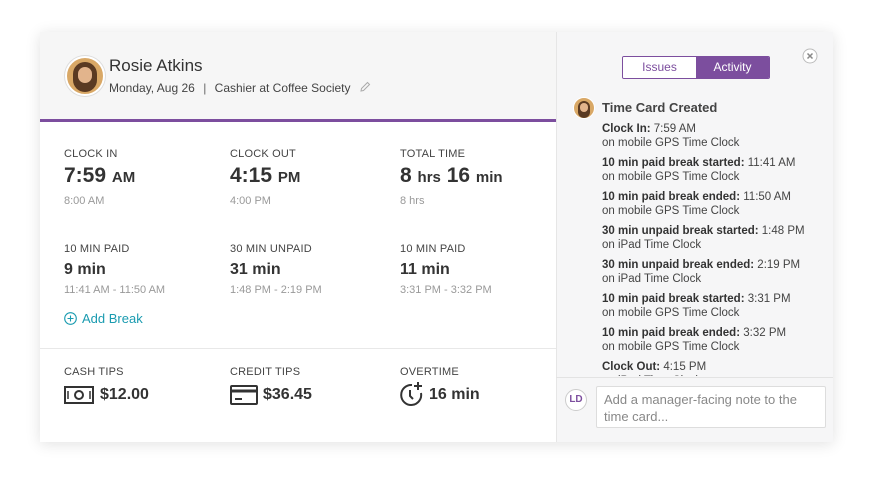 This screenshot has width=874, height=491. Describe the element at coordinates (298, 76) in the screenshot. I see `header` at that location.